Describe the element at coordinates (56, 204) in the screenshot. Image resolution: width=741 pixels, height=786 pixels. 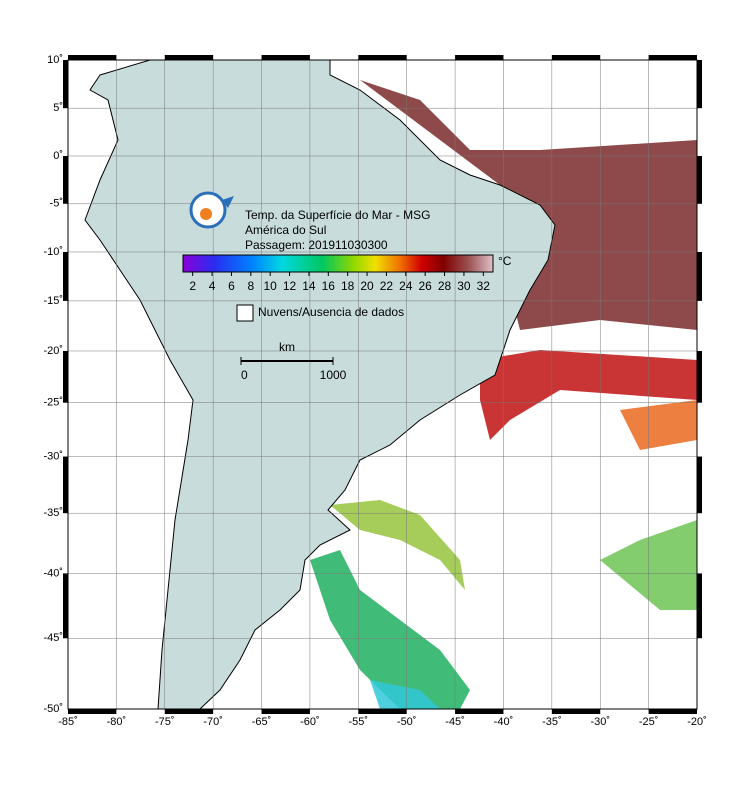
I see `lat-tick-label: -5˚` at that location.